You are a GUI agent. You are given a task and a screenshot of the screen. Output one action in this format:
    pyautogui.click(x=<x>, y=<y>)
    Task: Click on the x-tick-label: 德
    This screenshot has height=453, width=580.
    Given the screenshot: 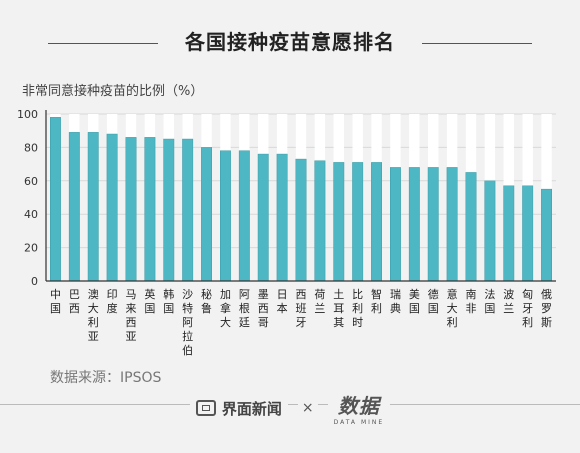 What is the action you would take?
    pyautogui.click(x=433, y=294)
    